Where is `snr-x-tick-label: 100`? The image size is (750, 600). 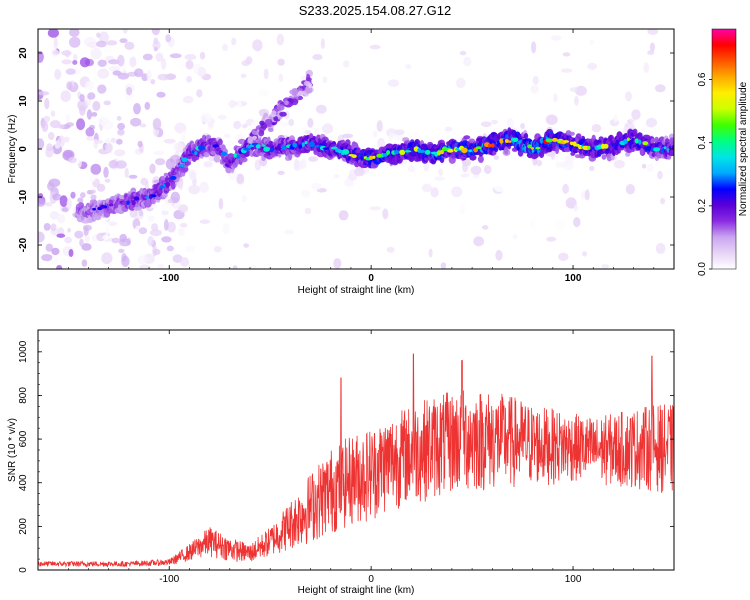
snr-x-tick-label: 100 is located at coordinates (573, 579).